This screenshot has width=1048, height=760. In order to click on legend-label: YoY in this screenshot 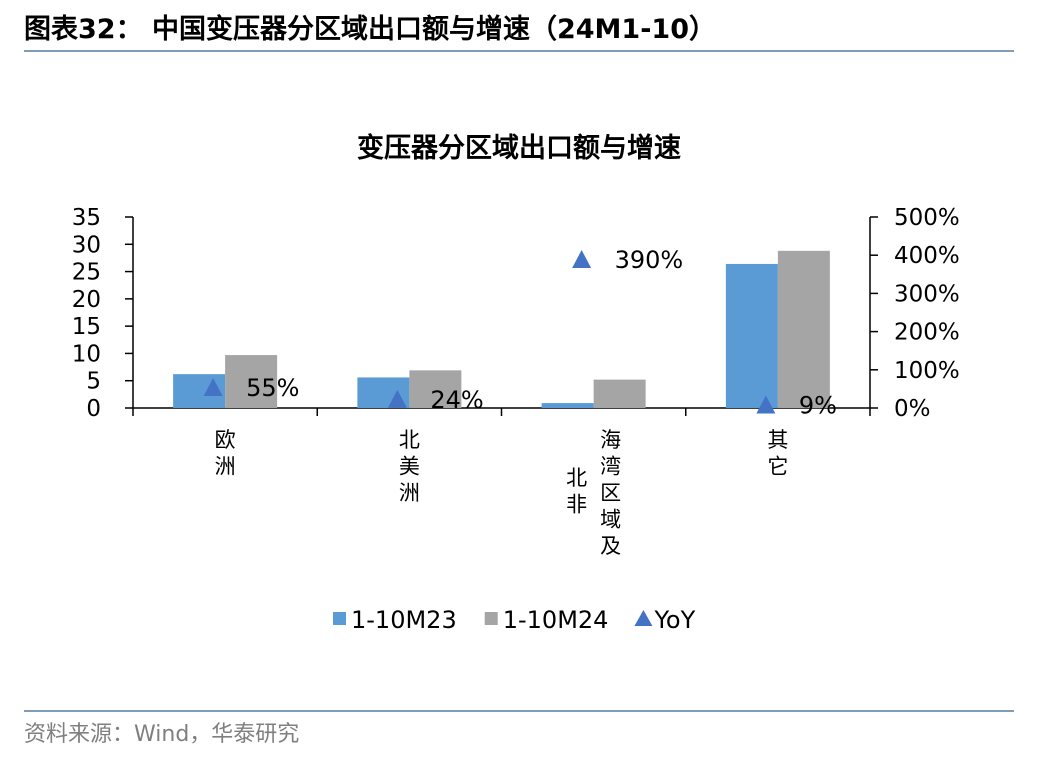, I will do `click(674, 620)`.